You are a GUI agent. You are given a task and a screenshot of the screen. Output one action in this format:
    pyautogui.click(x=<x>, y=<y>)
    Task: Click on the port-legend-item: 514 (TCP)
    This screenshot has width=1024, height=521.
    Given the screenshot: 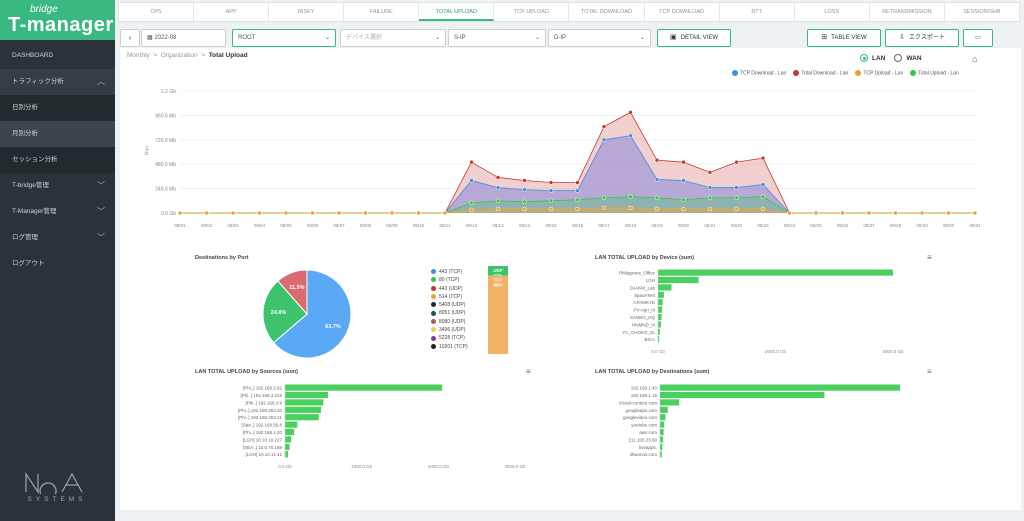 What is the action you would take?
    pyautogui.click(x=449, y=297)
    